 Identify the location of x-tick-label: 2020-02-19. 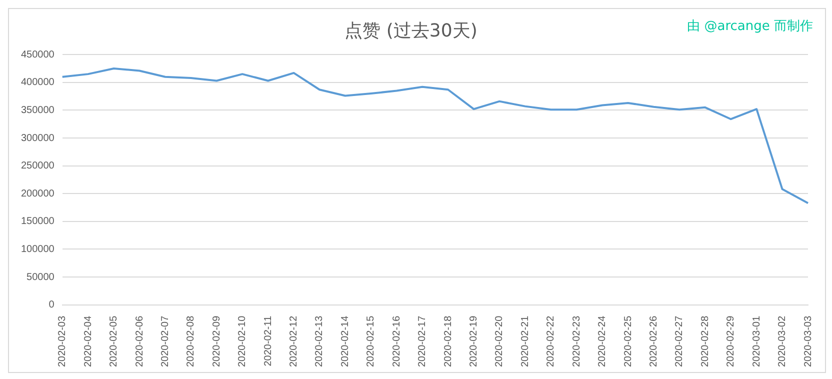
(474, 341).